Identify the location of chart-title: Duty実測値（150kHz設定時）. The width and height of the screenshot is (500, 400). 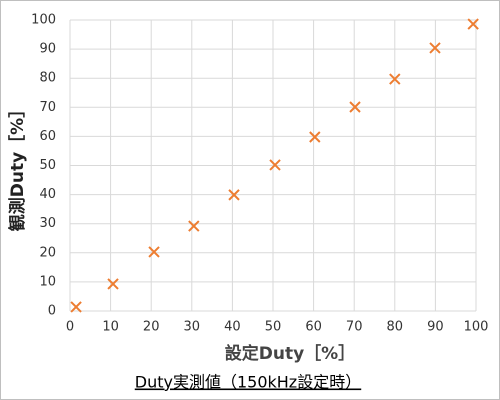
(248, 382).